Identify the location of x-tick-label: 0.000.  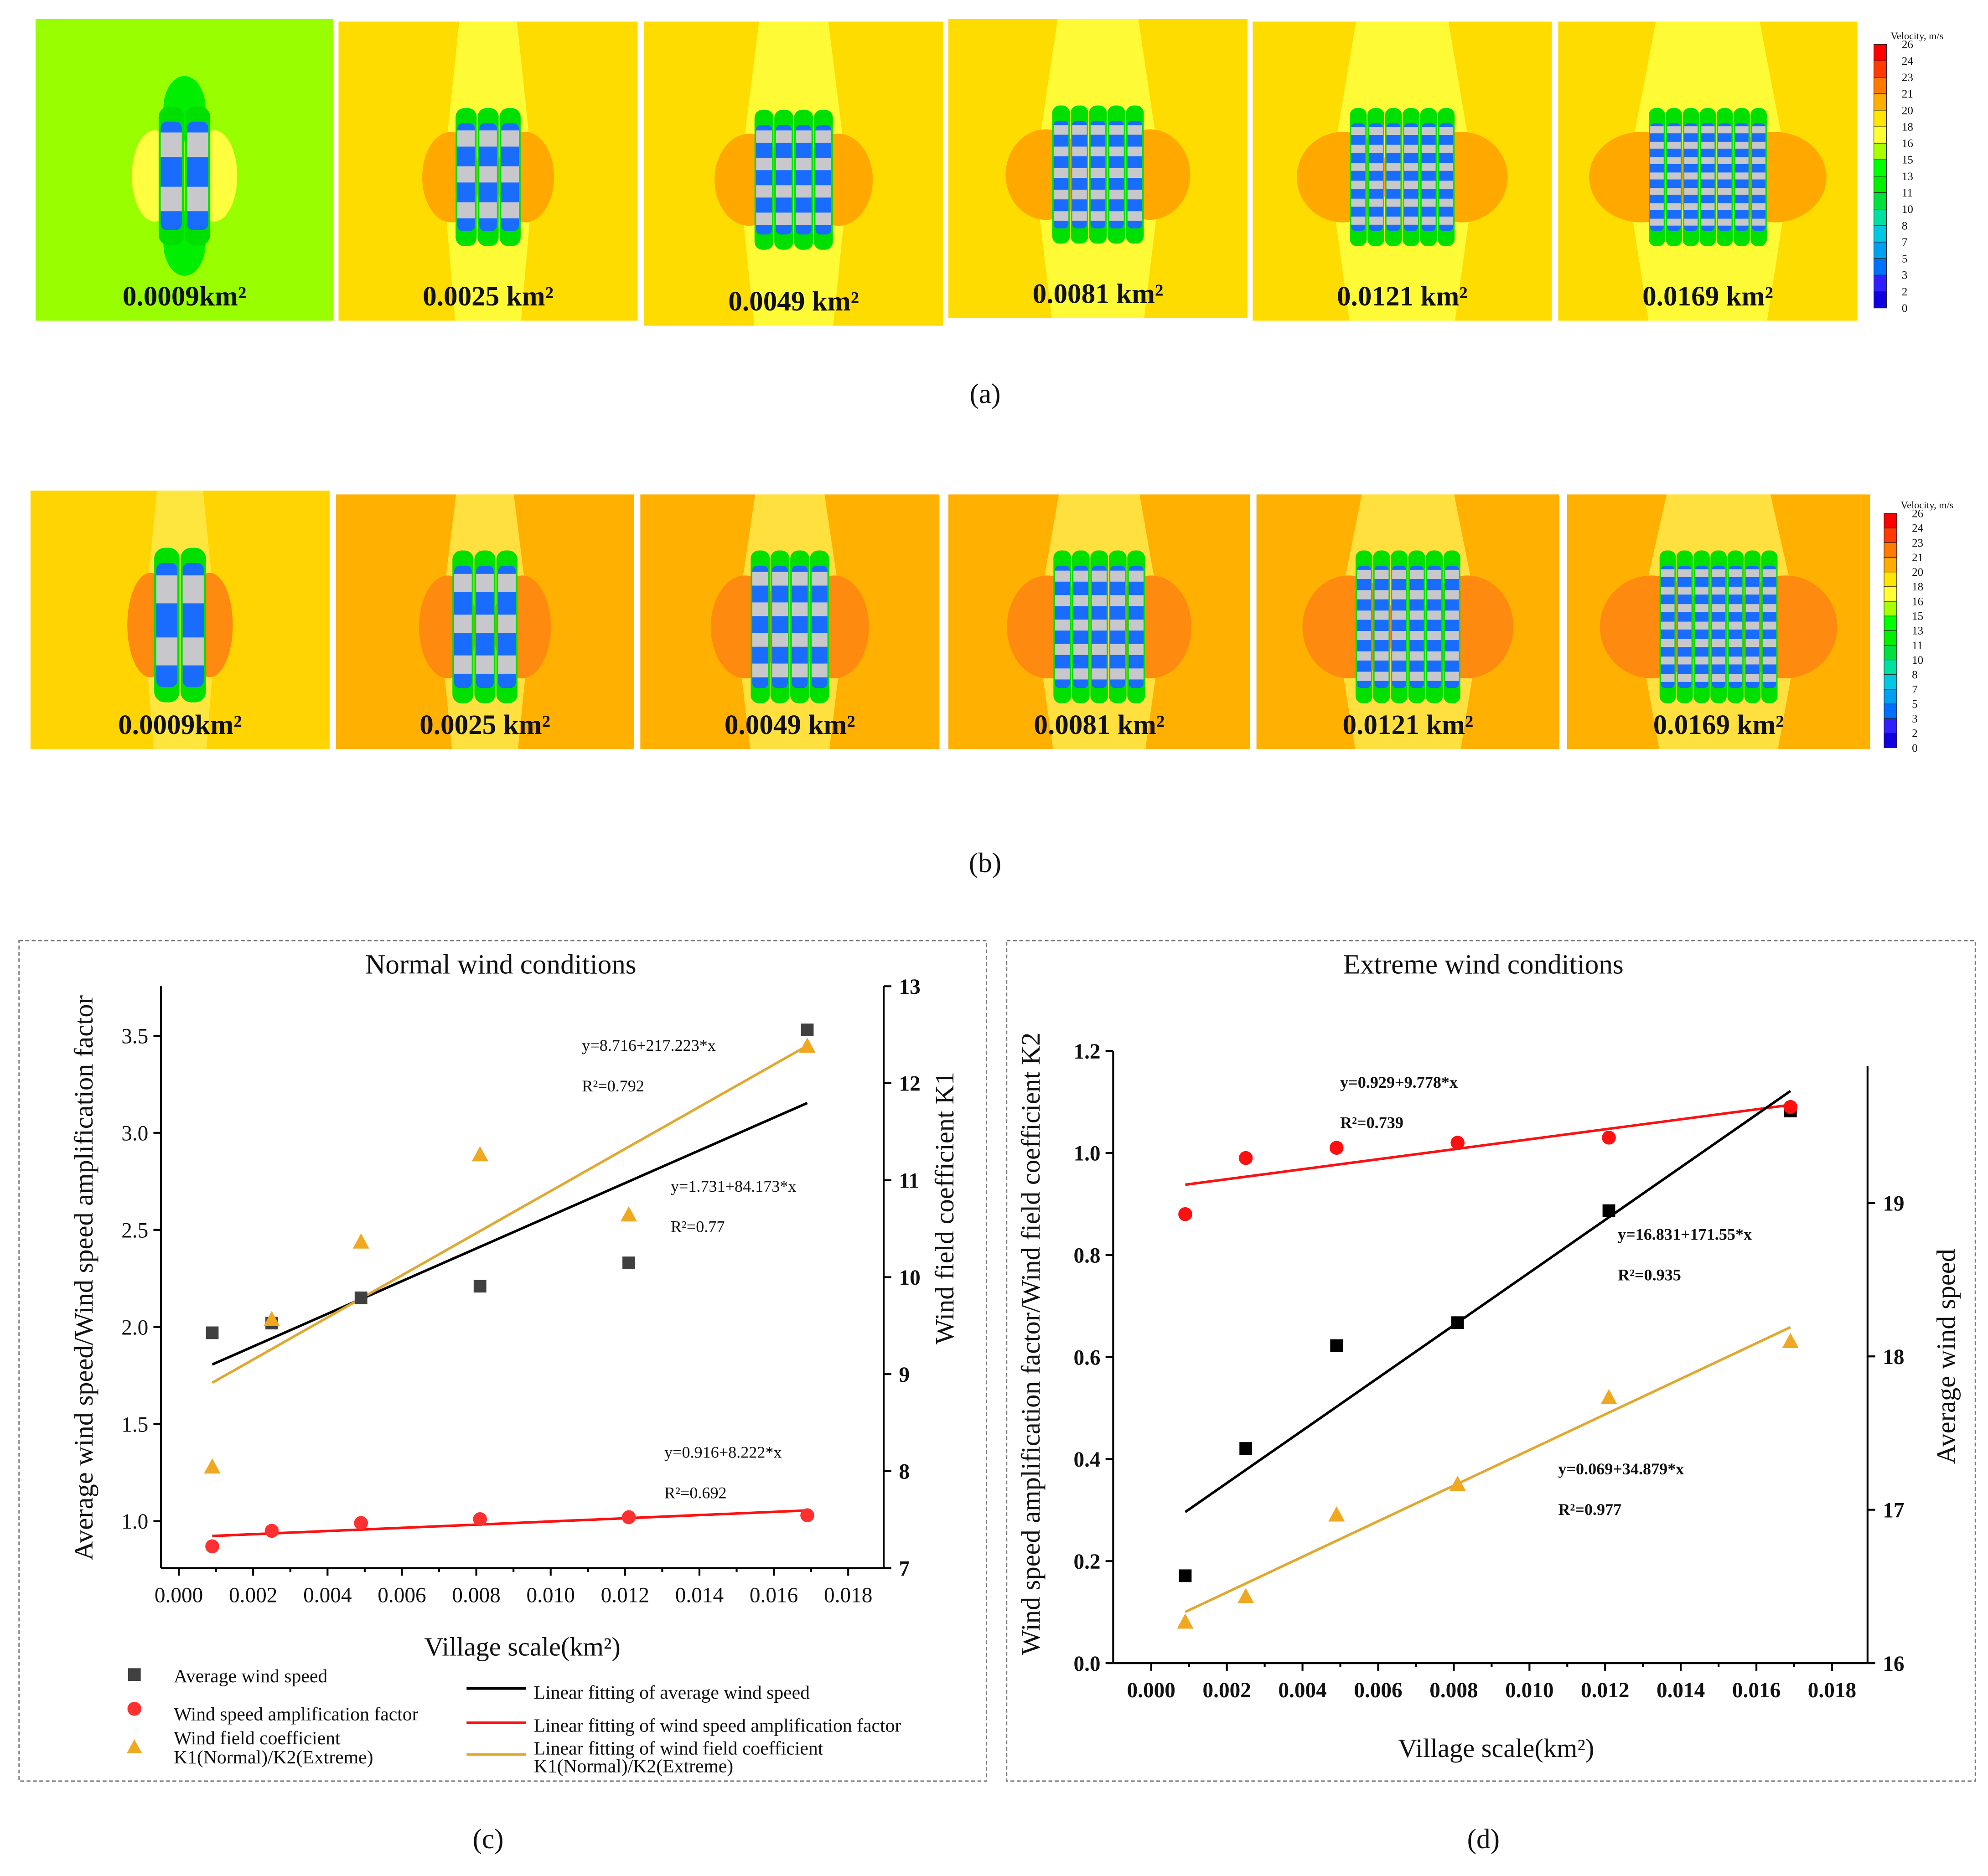
(1151, 1690).